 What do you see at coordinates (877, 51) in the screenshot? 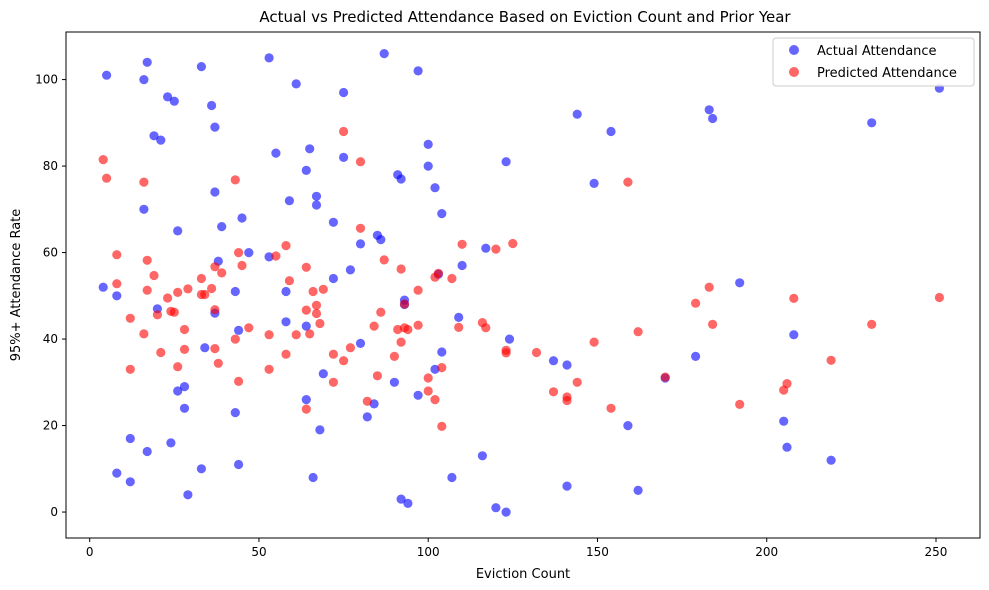
I see `legend-label-actual: Actual Attendance` at bounding box center [877, 51].